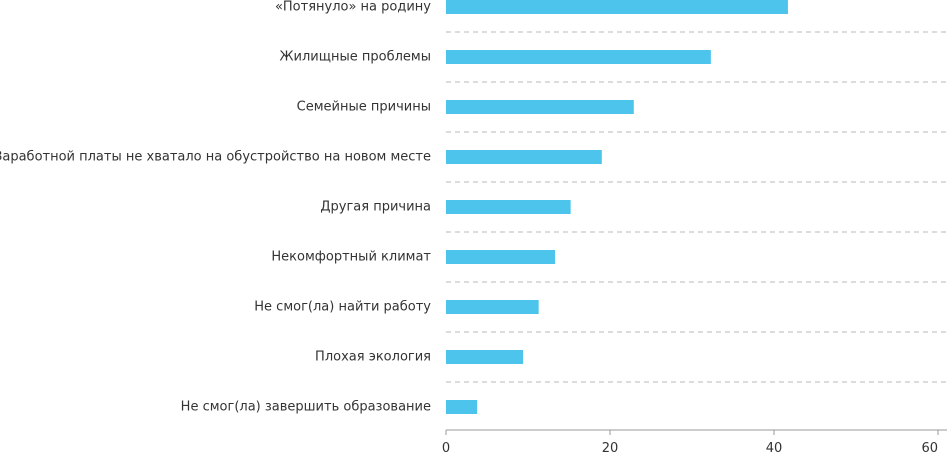 This screenshot has width=947, height=457. Describe the element at coordinates (375, 207) in the screenshot. I see `category-label: Другая причина` at that location.